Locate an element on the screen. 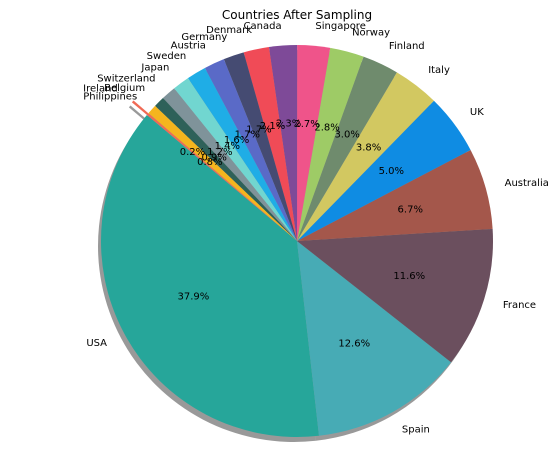 This screenshot has height=472, width=548. slice-label-canada: Canada is located at coordinates (263, 26).